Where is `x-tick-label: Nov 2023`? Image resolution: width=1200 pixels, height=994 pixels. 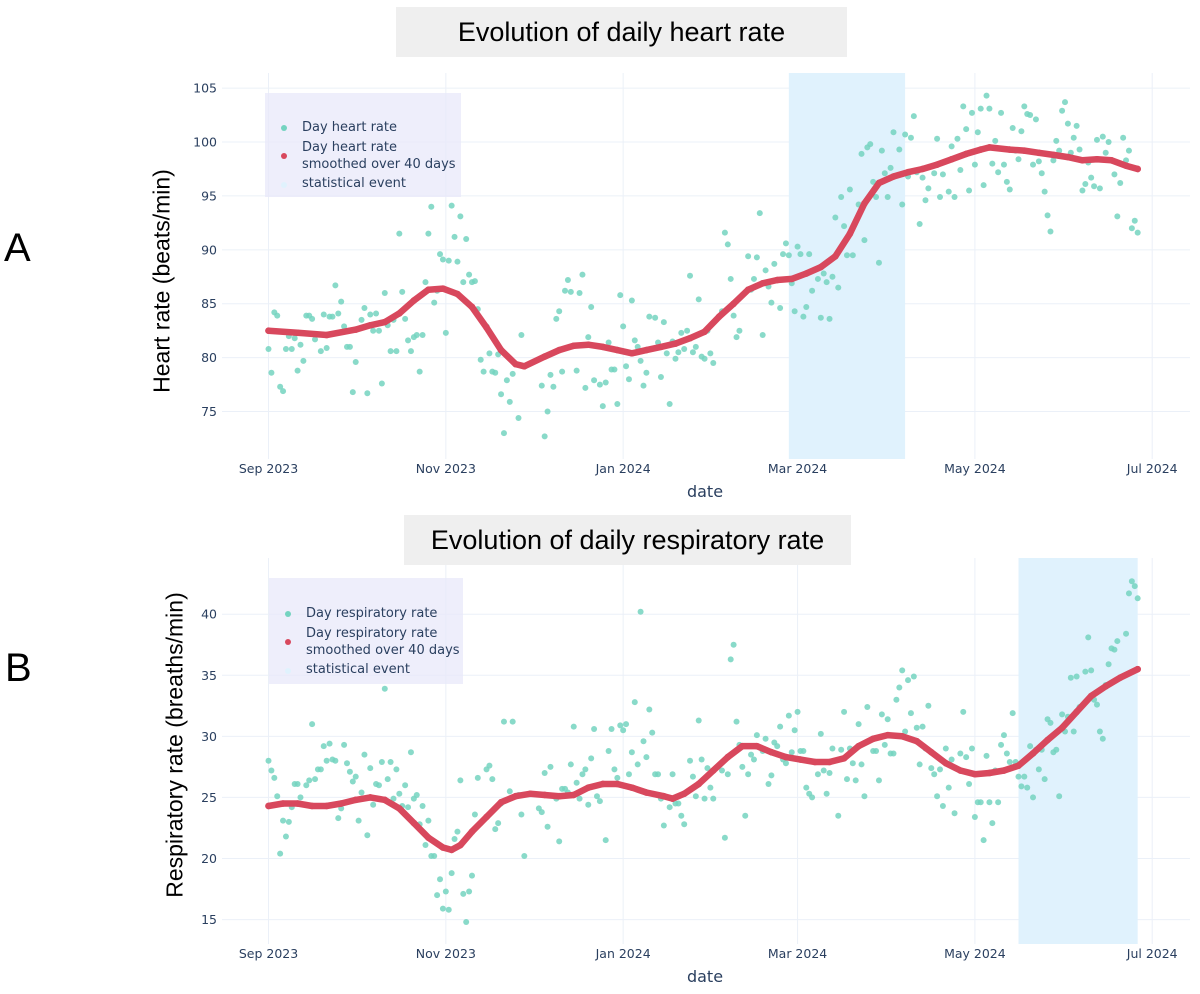 x-tick-label: Nov 2023 is located at coordinates (446, 953).